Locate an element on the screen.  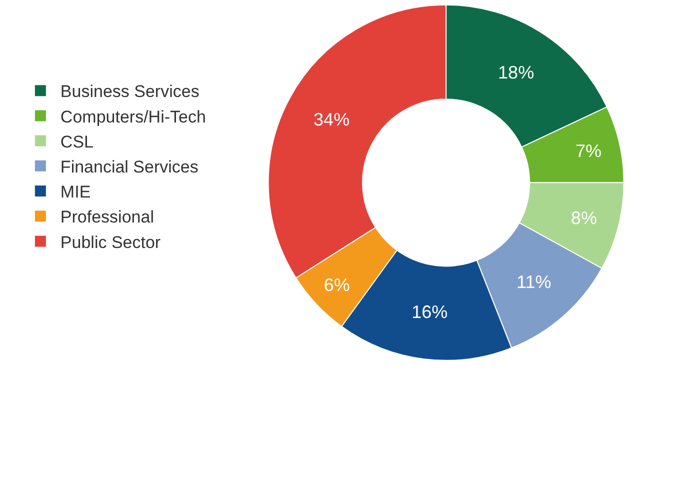
legend-label: Public Sector is located at coordinates (110, 242).